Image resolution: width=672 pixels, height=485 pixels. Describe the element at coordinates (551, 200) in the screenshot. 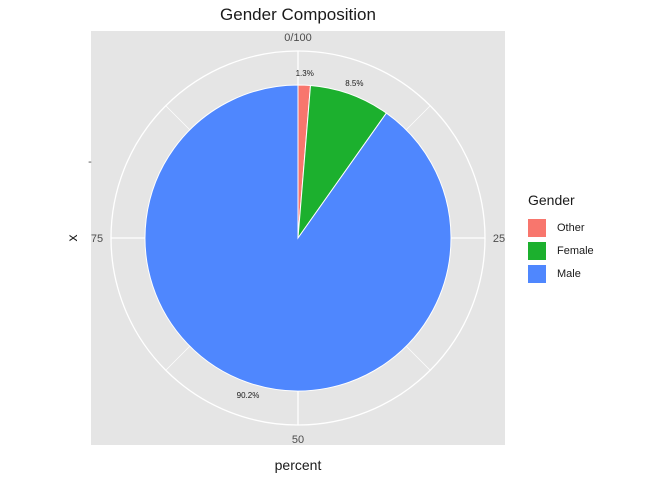

I see `legend-title: Gender` at that location.